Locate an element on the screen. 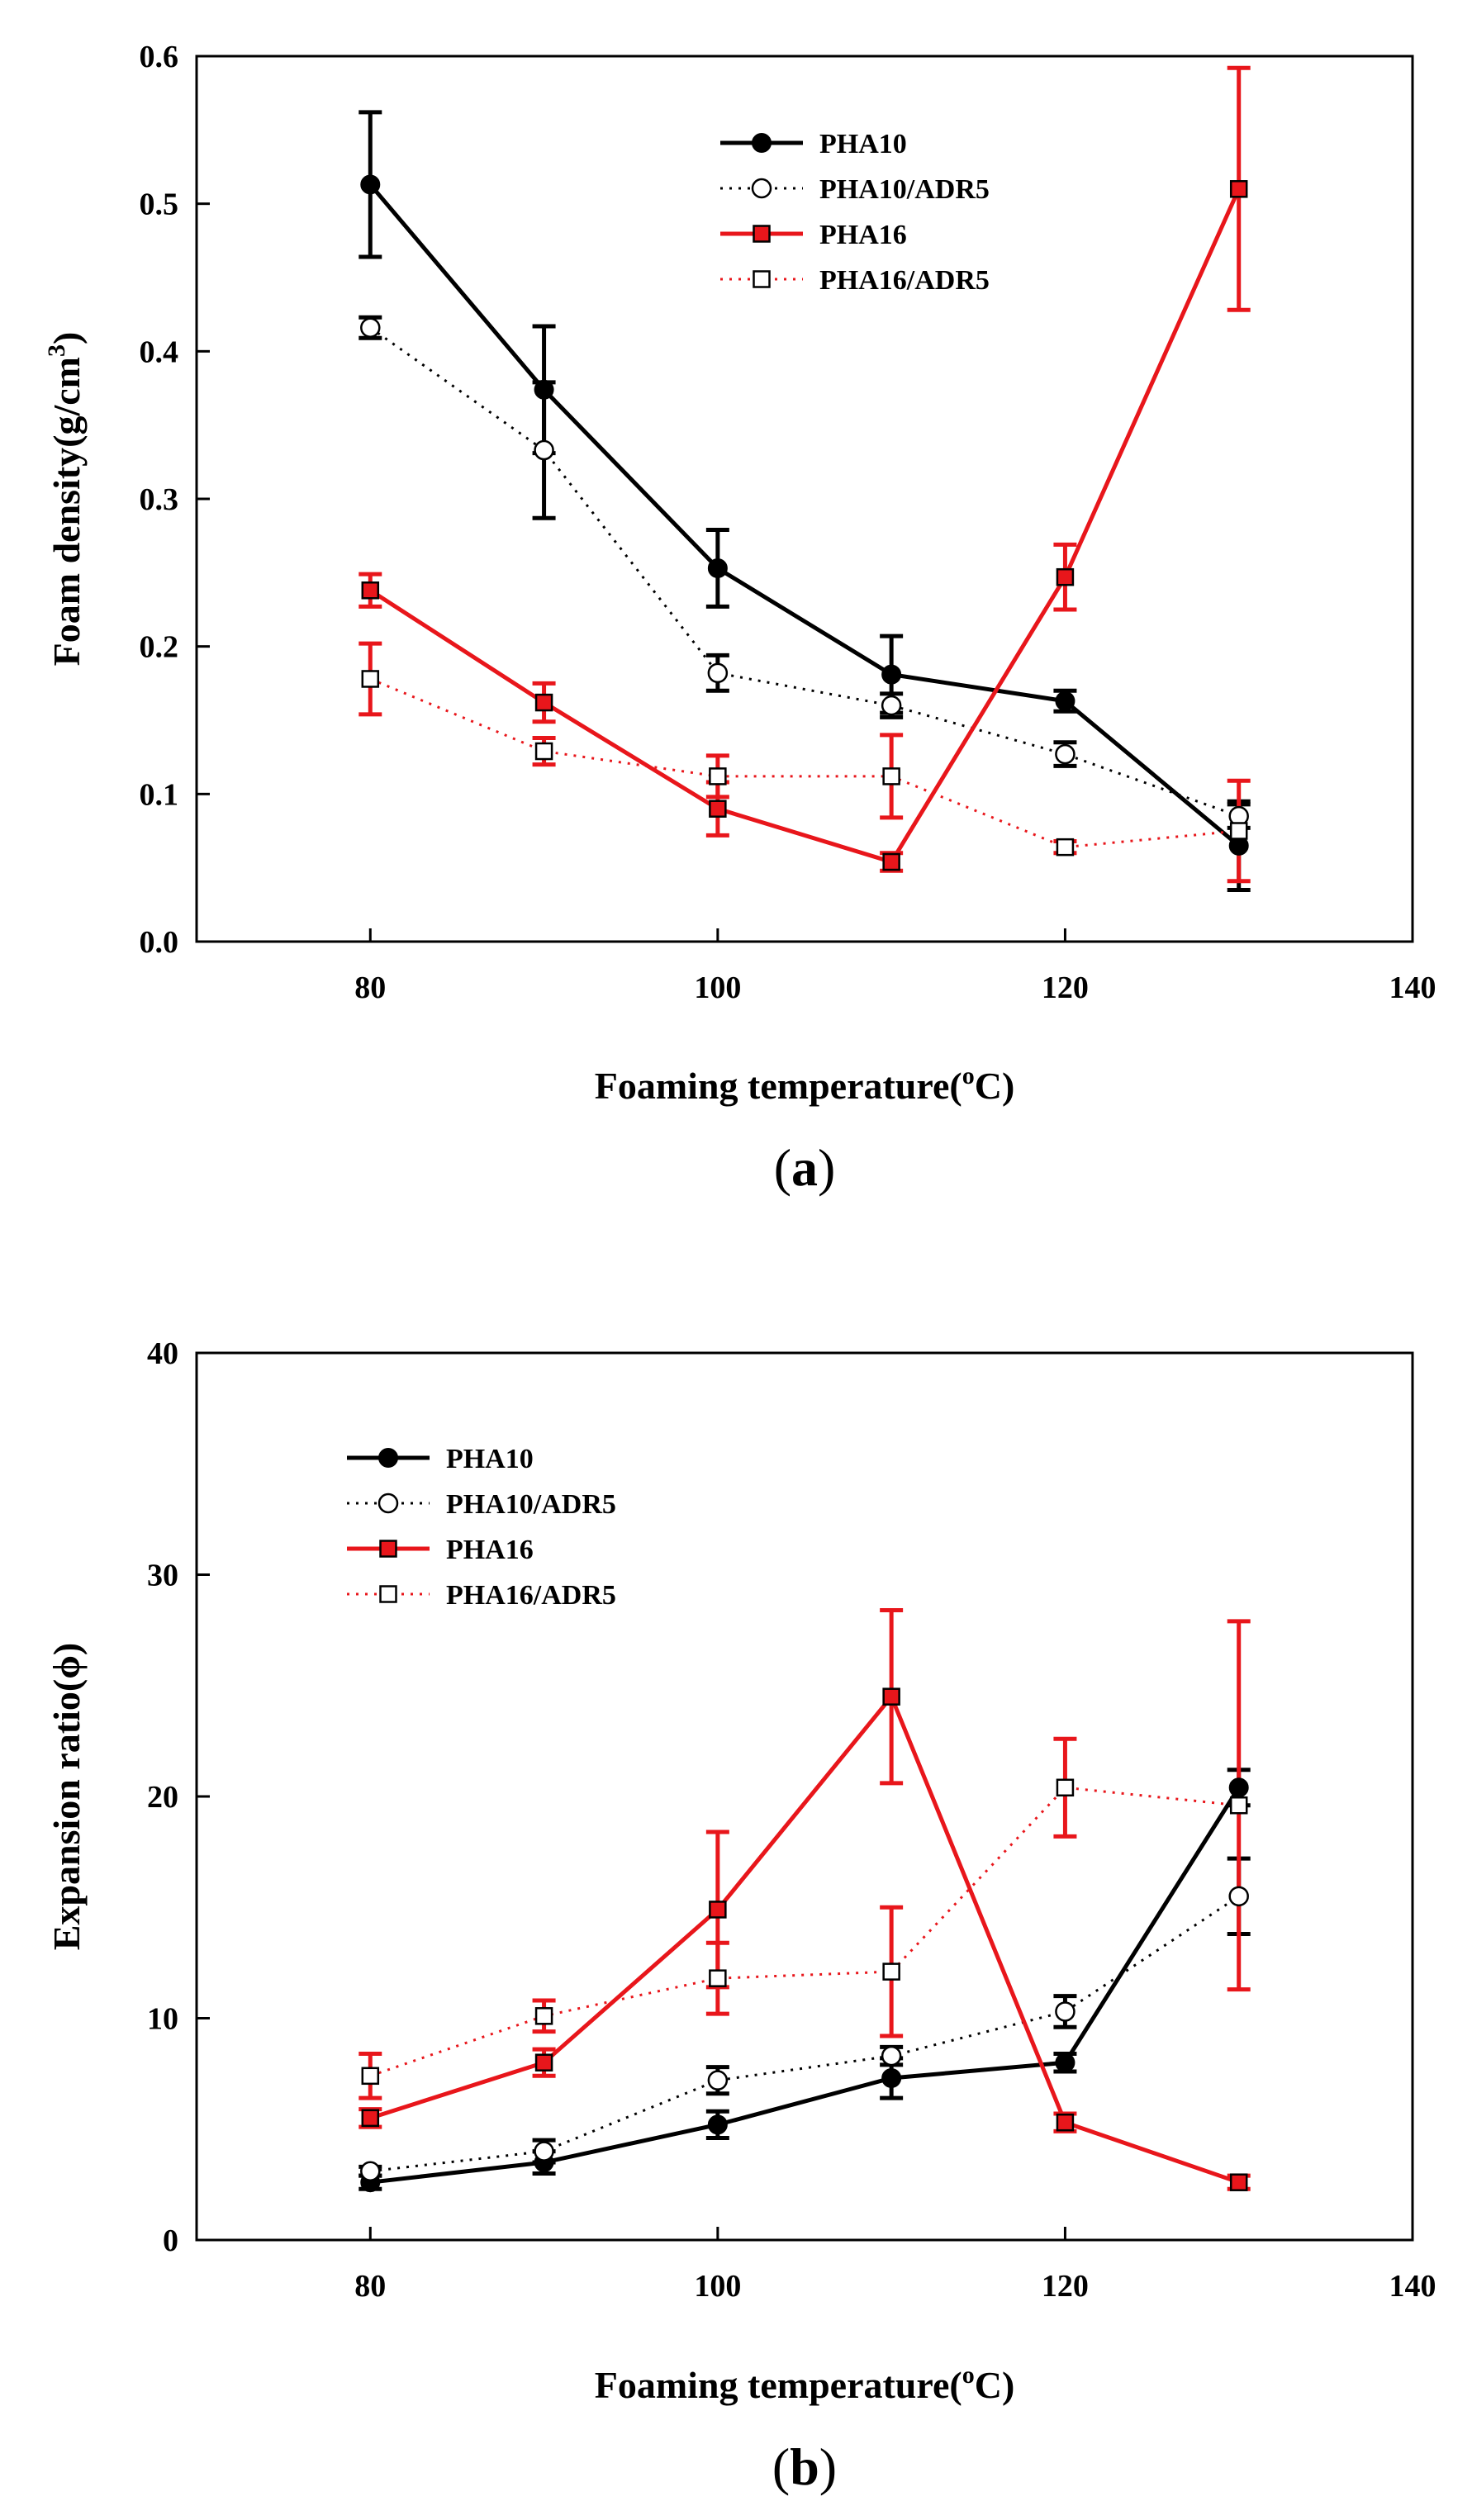  x-axis-title-b: Foaming temperature(oC) is located at coordinates (805, 2383).